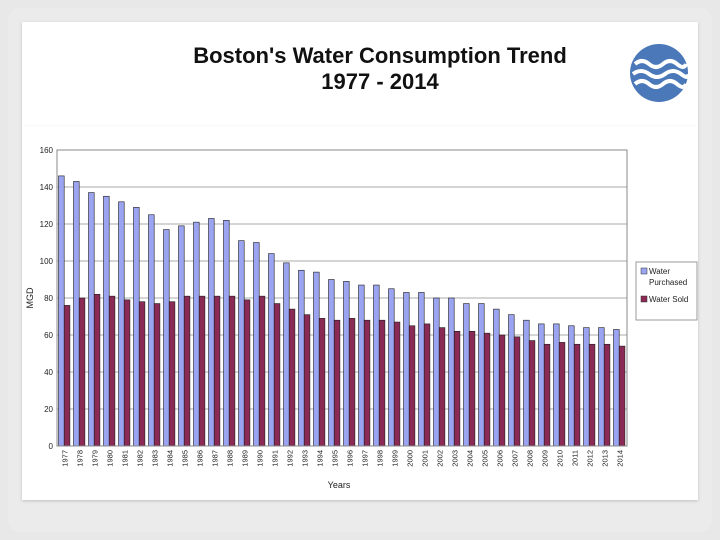 This screenshot has width=720, height=540. Describe the element at coordinates (95, 458) in the screenshot. I see `x-tick-label: 1979` at that location.